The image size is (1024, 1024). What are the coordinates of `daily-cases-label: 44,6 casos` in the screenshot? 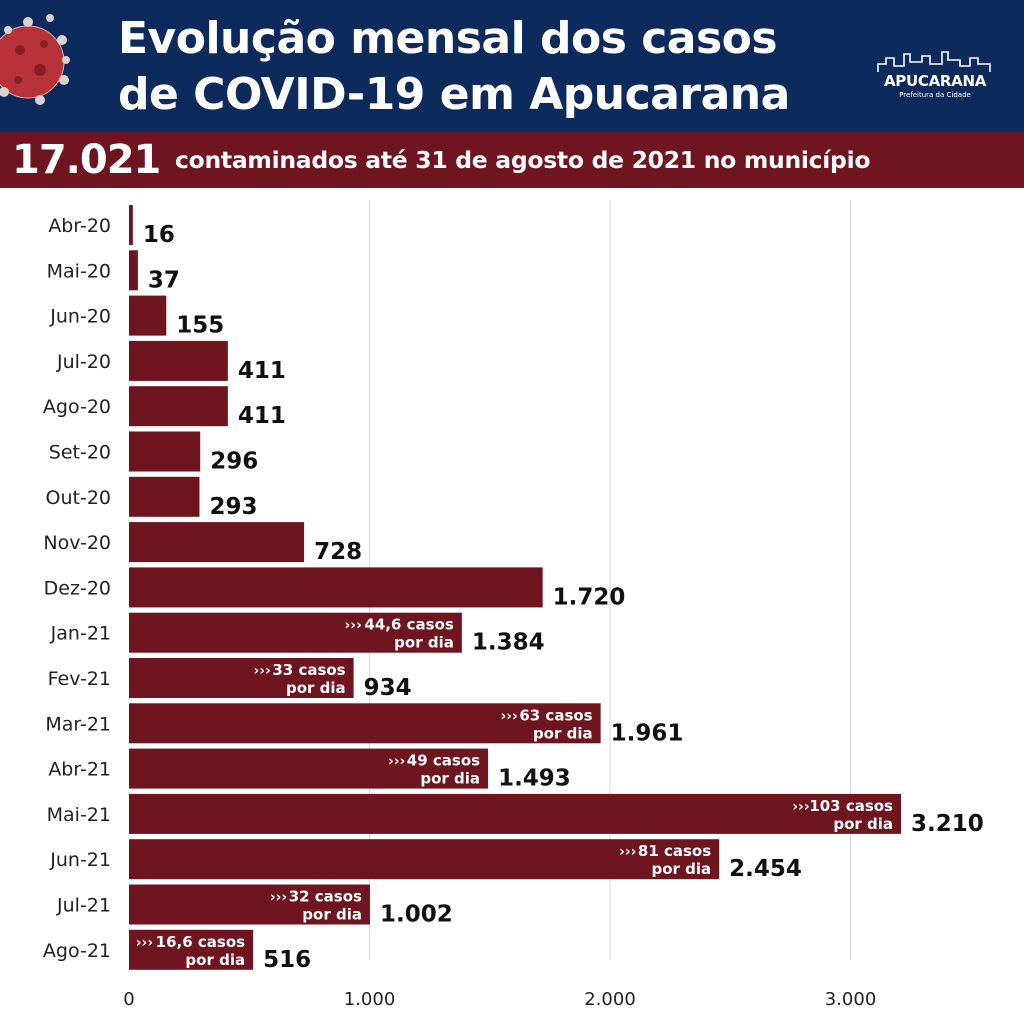 It's located at (408, 625).